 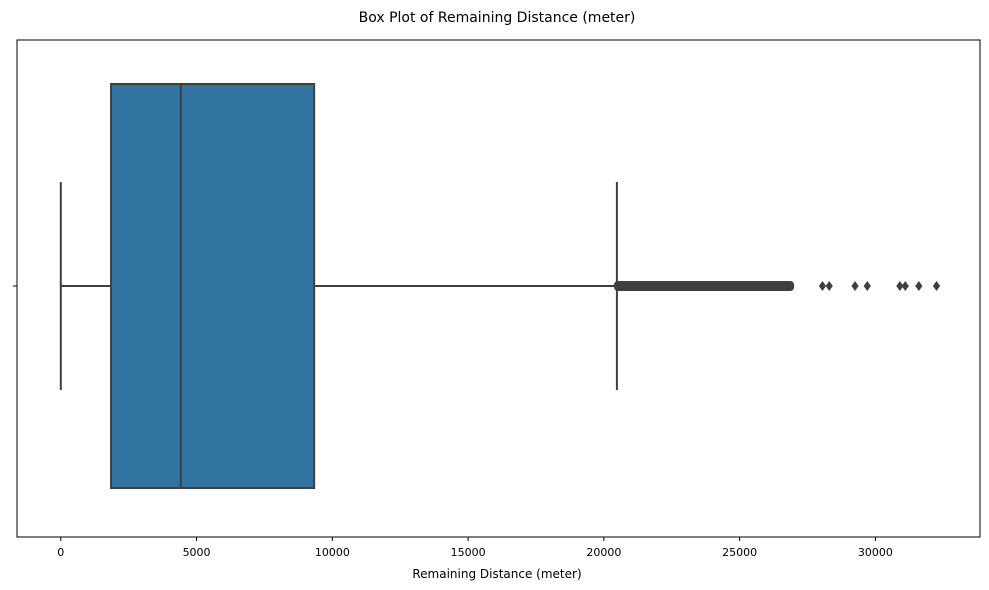 I want to click on x-tick-label: 10000, so click(x=332, y=552).